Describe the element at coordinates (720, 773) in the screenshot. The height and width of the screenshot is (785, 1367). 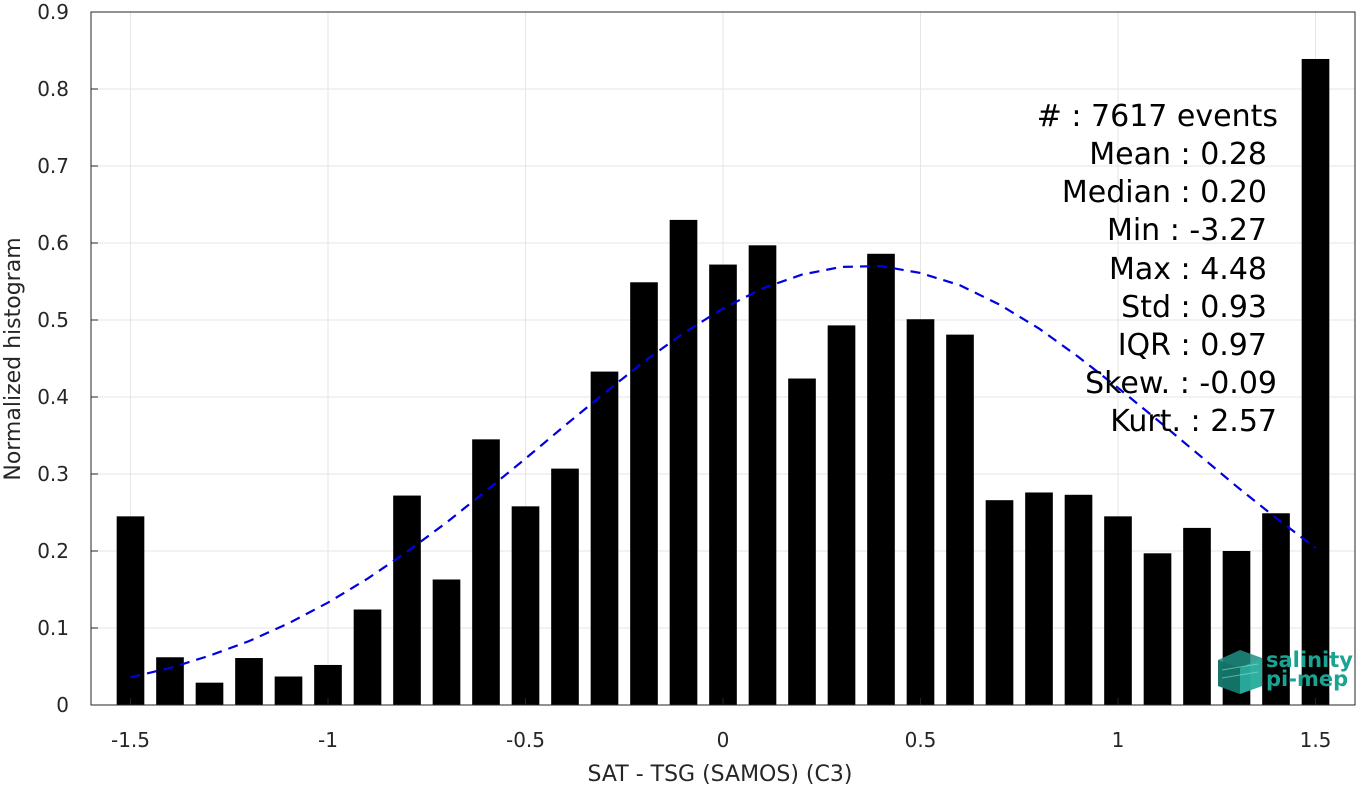
I see `x-axis-label: SAT - TSG (SAMOS) (C3)` at that location.